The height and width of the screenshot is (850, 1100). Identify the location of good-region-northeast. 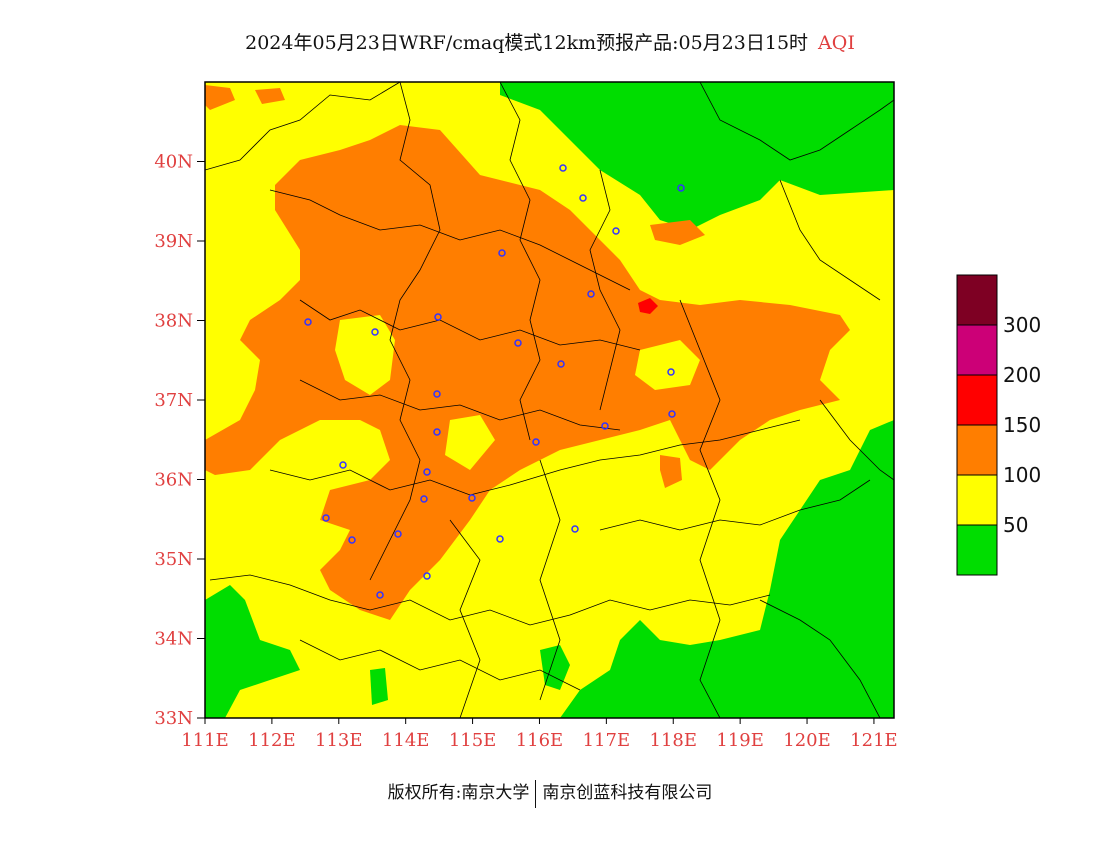
(697, 156).